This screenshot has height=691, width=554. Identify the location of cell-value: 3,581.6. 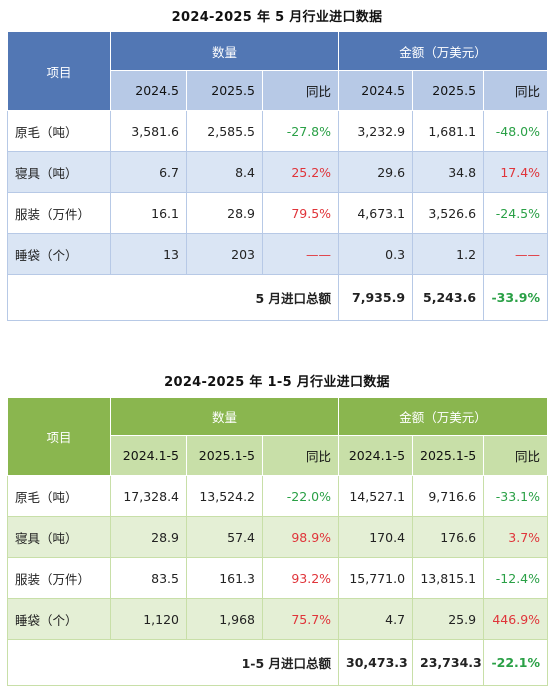
(148, 131).